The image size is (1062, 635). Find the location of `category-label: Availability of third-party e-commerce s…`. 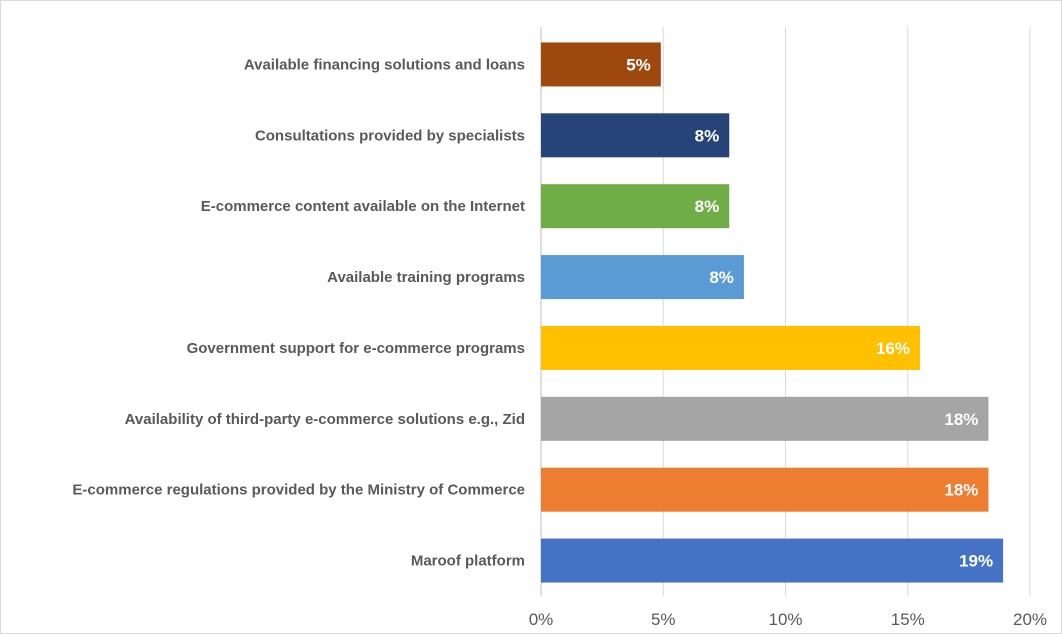

category-label: Availability of third-party e-commerce s… is located at coordinates (325, 419).